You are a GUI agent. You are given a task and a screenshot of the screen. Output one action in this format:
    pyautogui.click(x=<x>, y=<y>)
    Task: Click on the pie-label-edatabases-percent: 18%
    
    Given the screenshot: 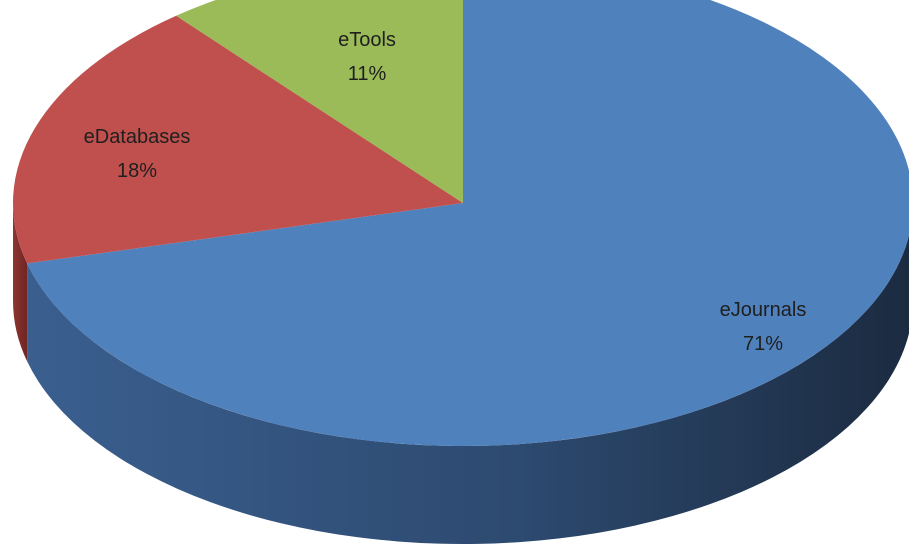 What is the action you would take?
    pyautogui.click(x=137, y=171)
    